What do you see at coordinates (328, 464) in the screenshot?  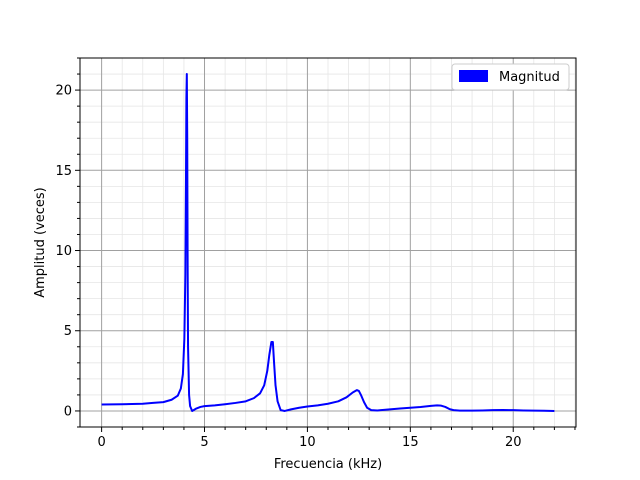 I see `x-axis-label: Frecuencia (kHz)` at bounding box center [328, 464].